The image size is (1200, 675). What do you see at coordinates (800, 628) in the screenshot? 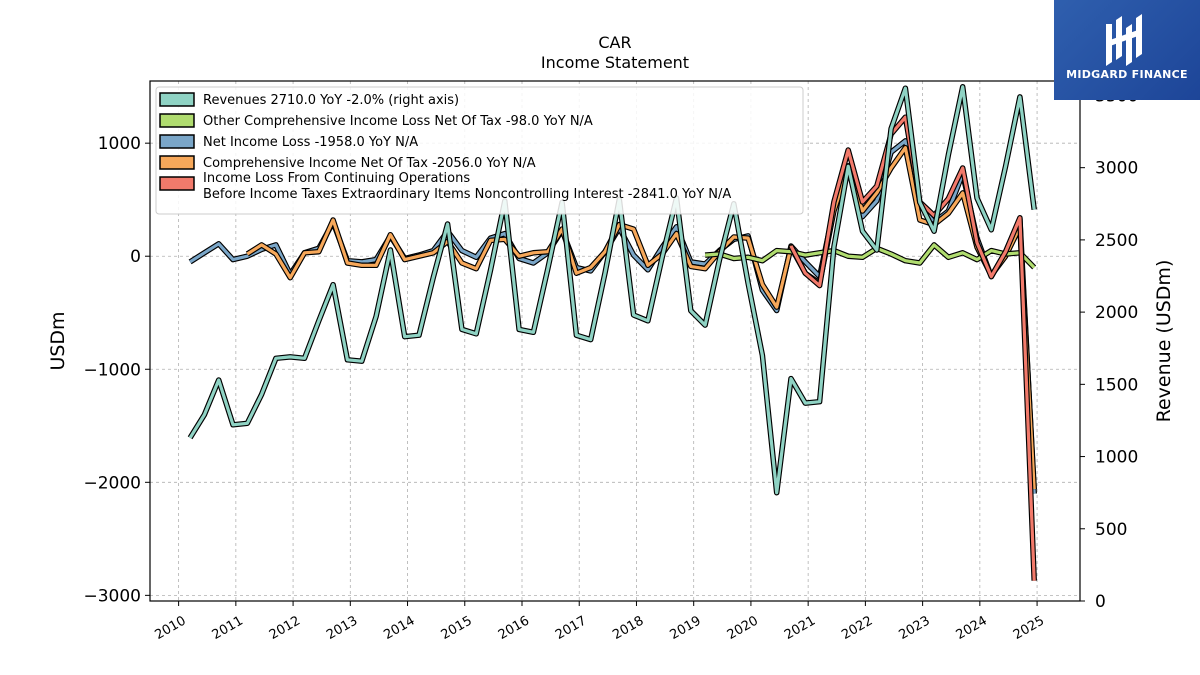
I see `x-tick-label: 2021` at bounding box center [800, 628].